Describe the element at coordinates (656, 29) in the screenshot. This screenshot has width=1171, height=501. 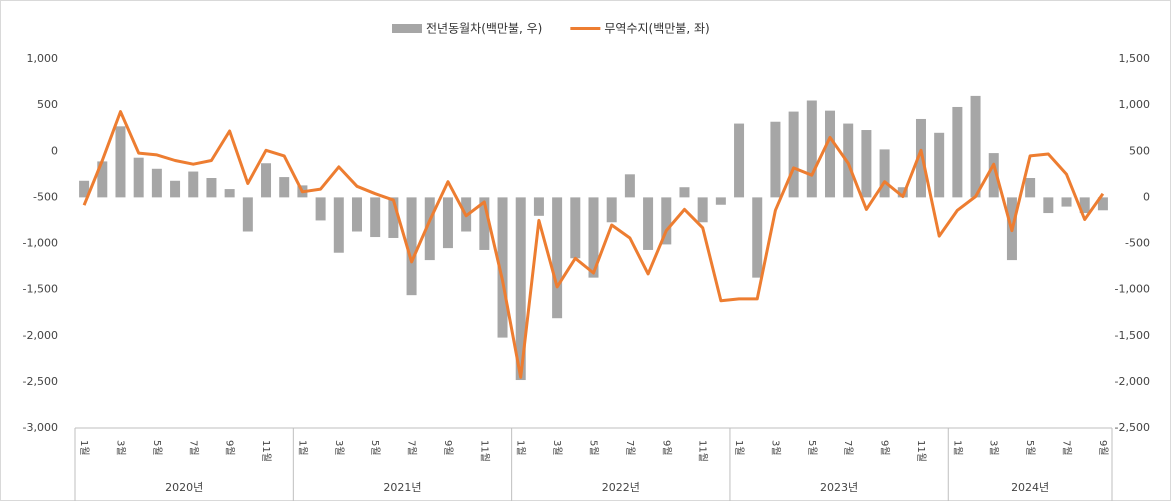
I see `legend-label: 무역수지(백만불, 좌)` at that location.